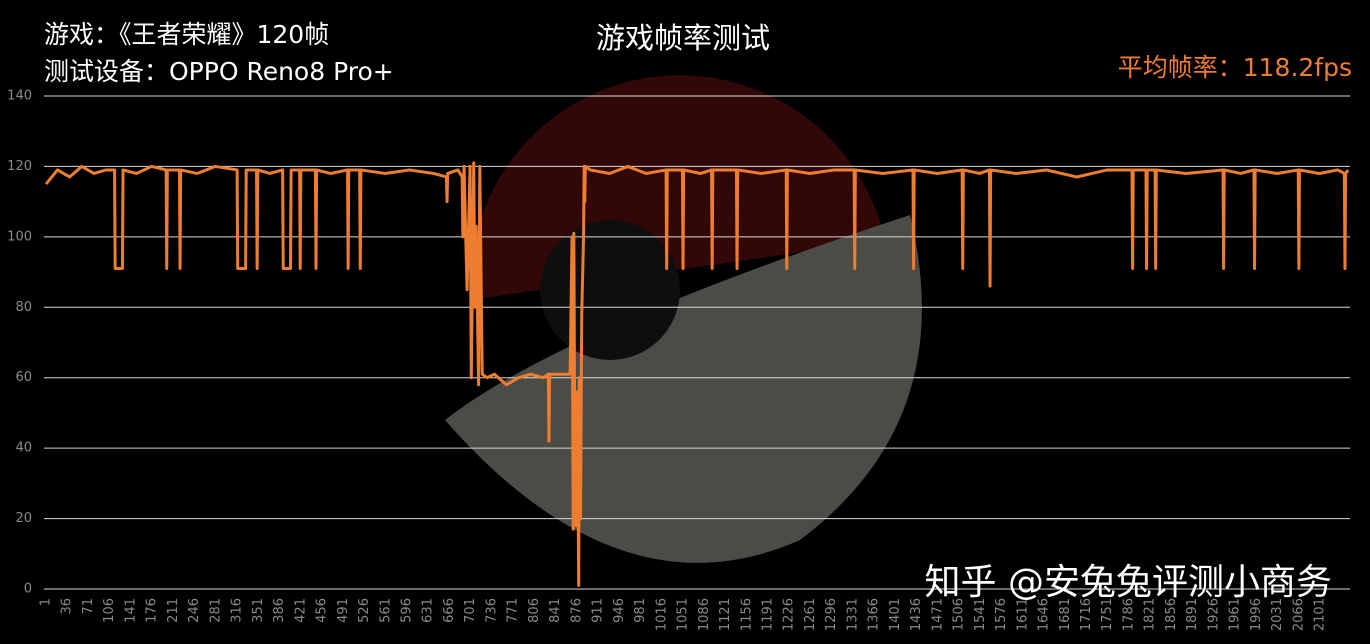  Describe the element at coordinates (322, 610) in the screenshot. I see `x-tick-label: 456` at that location.